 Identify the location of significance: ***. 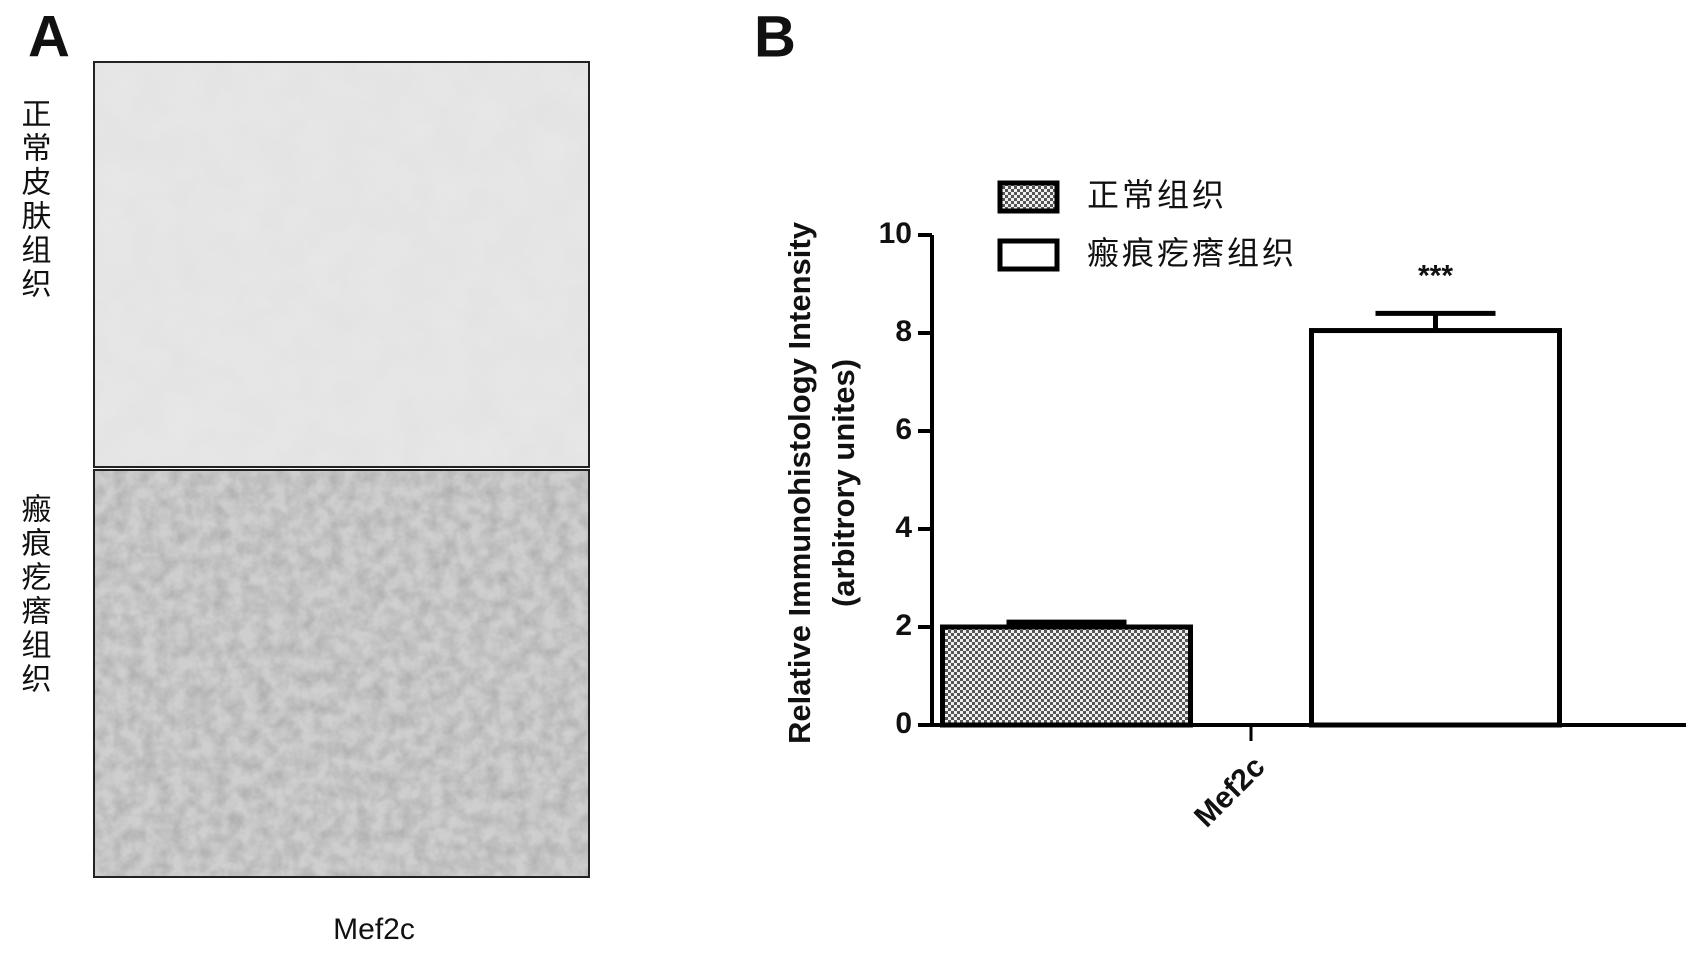
(1435, 275).